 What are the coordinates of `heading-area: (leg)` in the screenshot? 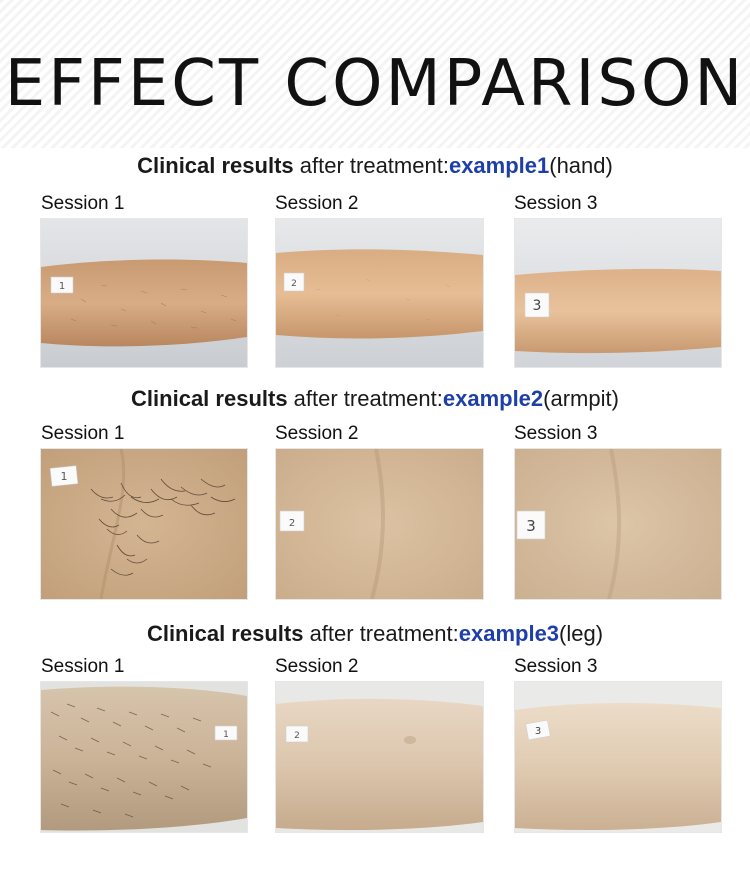 It's located at (581, 633).